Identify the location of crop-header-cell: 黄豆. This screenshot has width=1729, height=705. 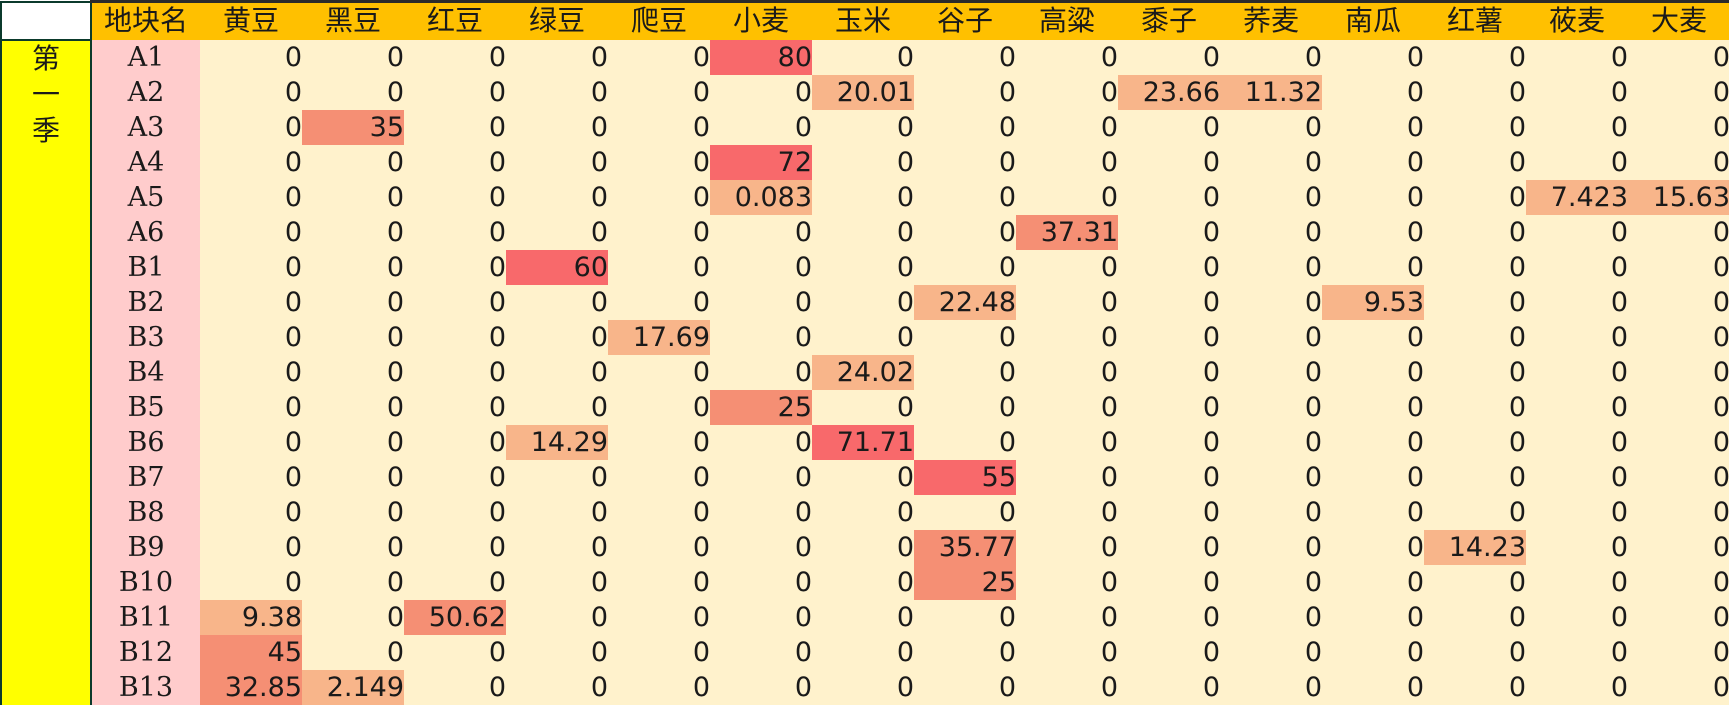
(251, 20).